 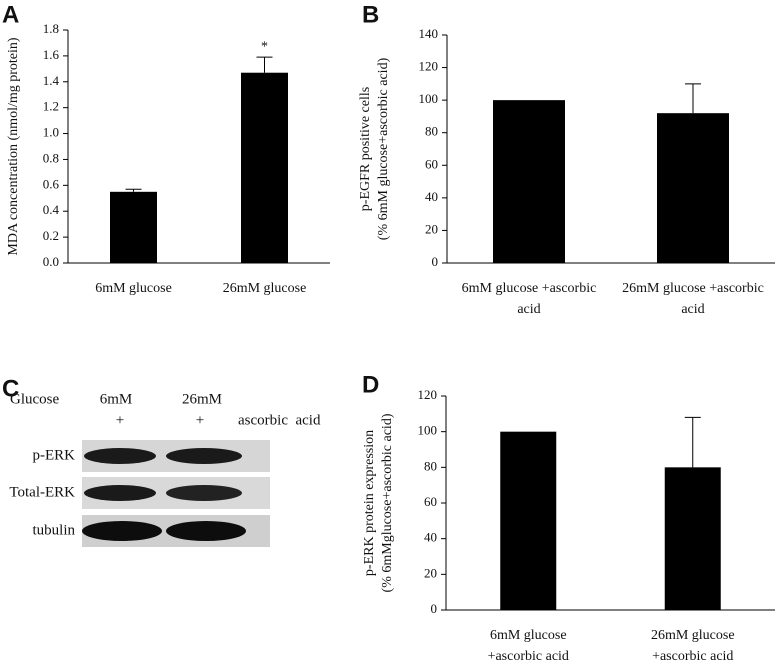 What do you see at coordinates (51, 261) in the screenshot?
I see `y-tick-label: 0.0` at bounding box center [51, 261].